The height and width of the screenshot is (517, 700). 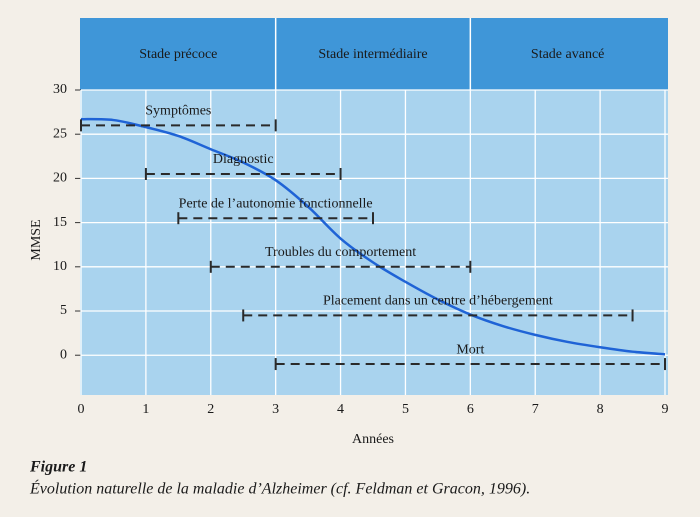 I want to click on x-tick-label: 3, so click(x=275, y=409).